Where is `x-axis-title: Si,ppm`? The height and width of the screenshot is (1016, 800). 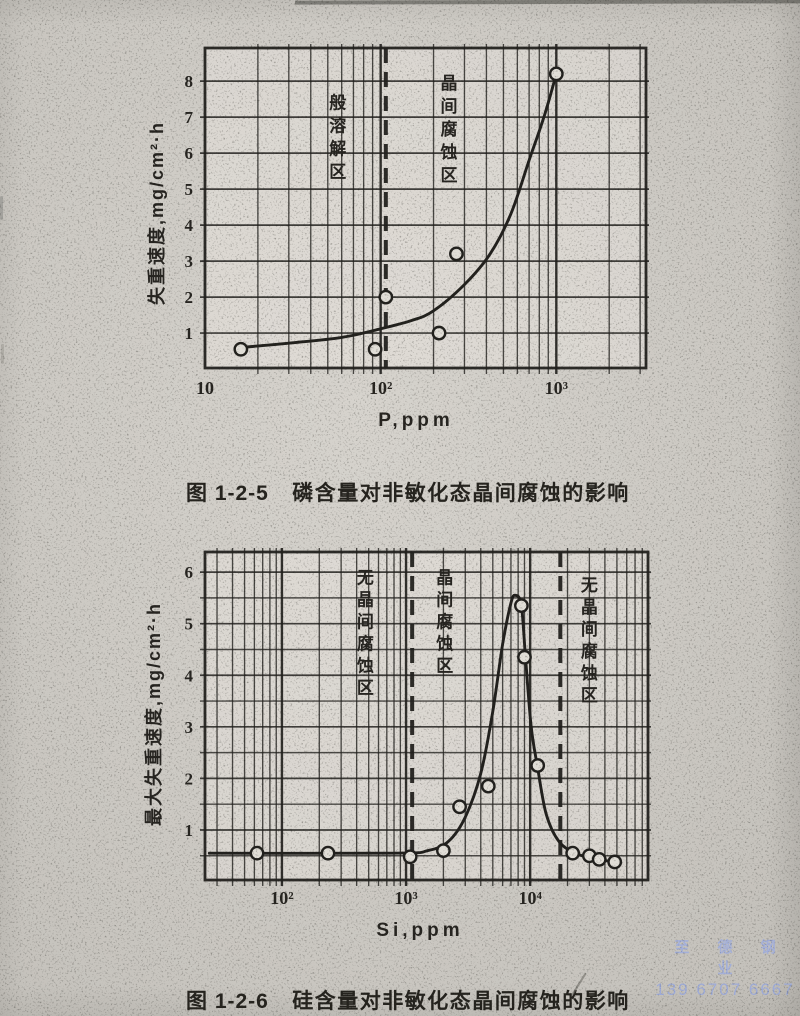 x-axis-title: Si,ppm is located at coordinates (419, 930).